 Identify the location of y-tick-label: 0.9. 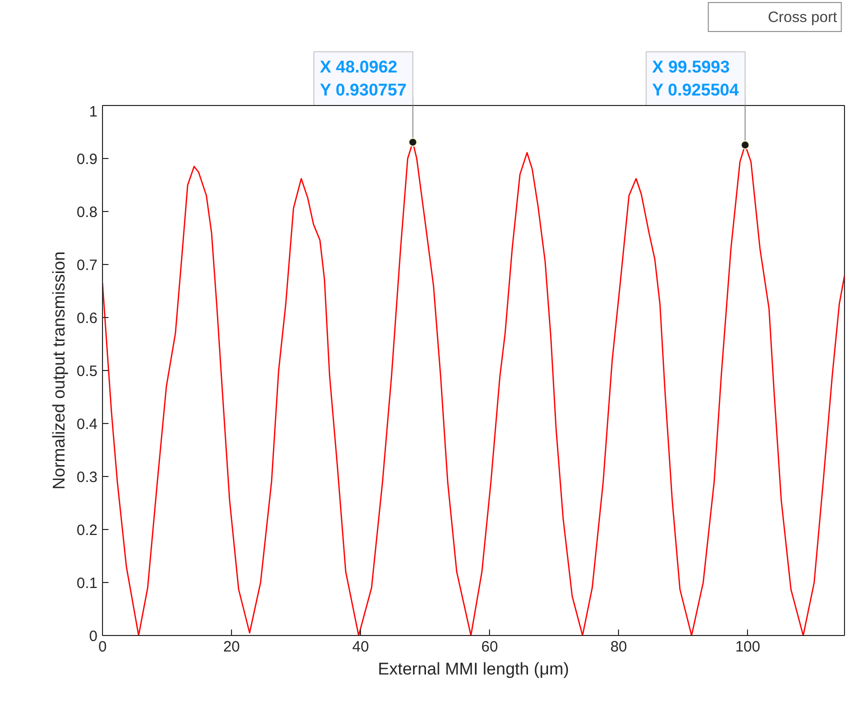
(87, 159).